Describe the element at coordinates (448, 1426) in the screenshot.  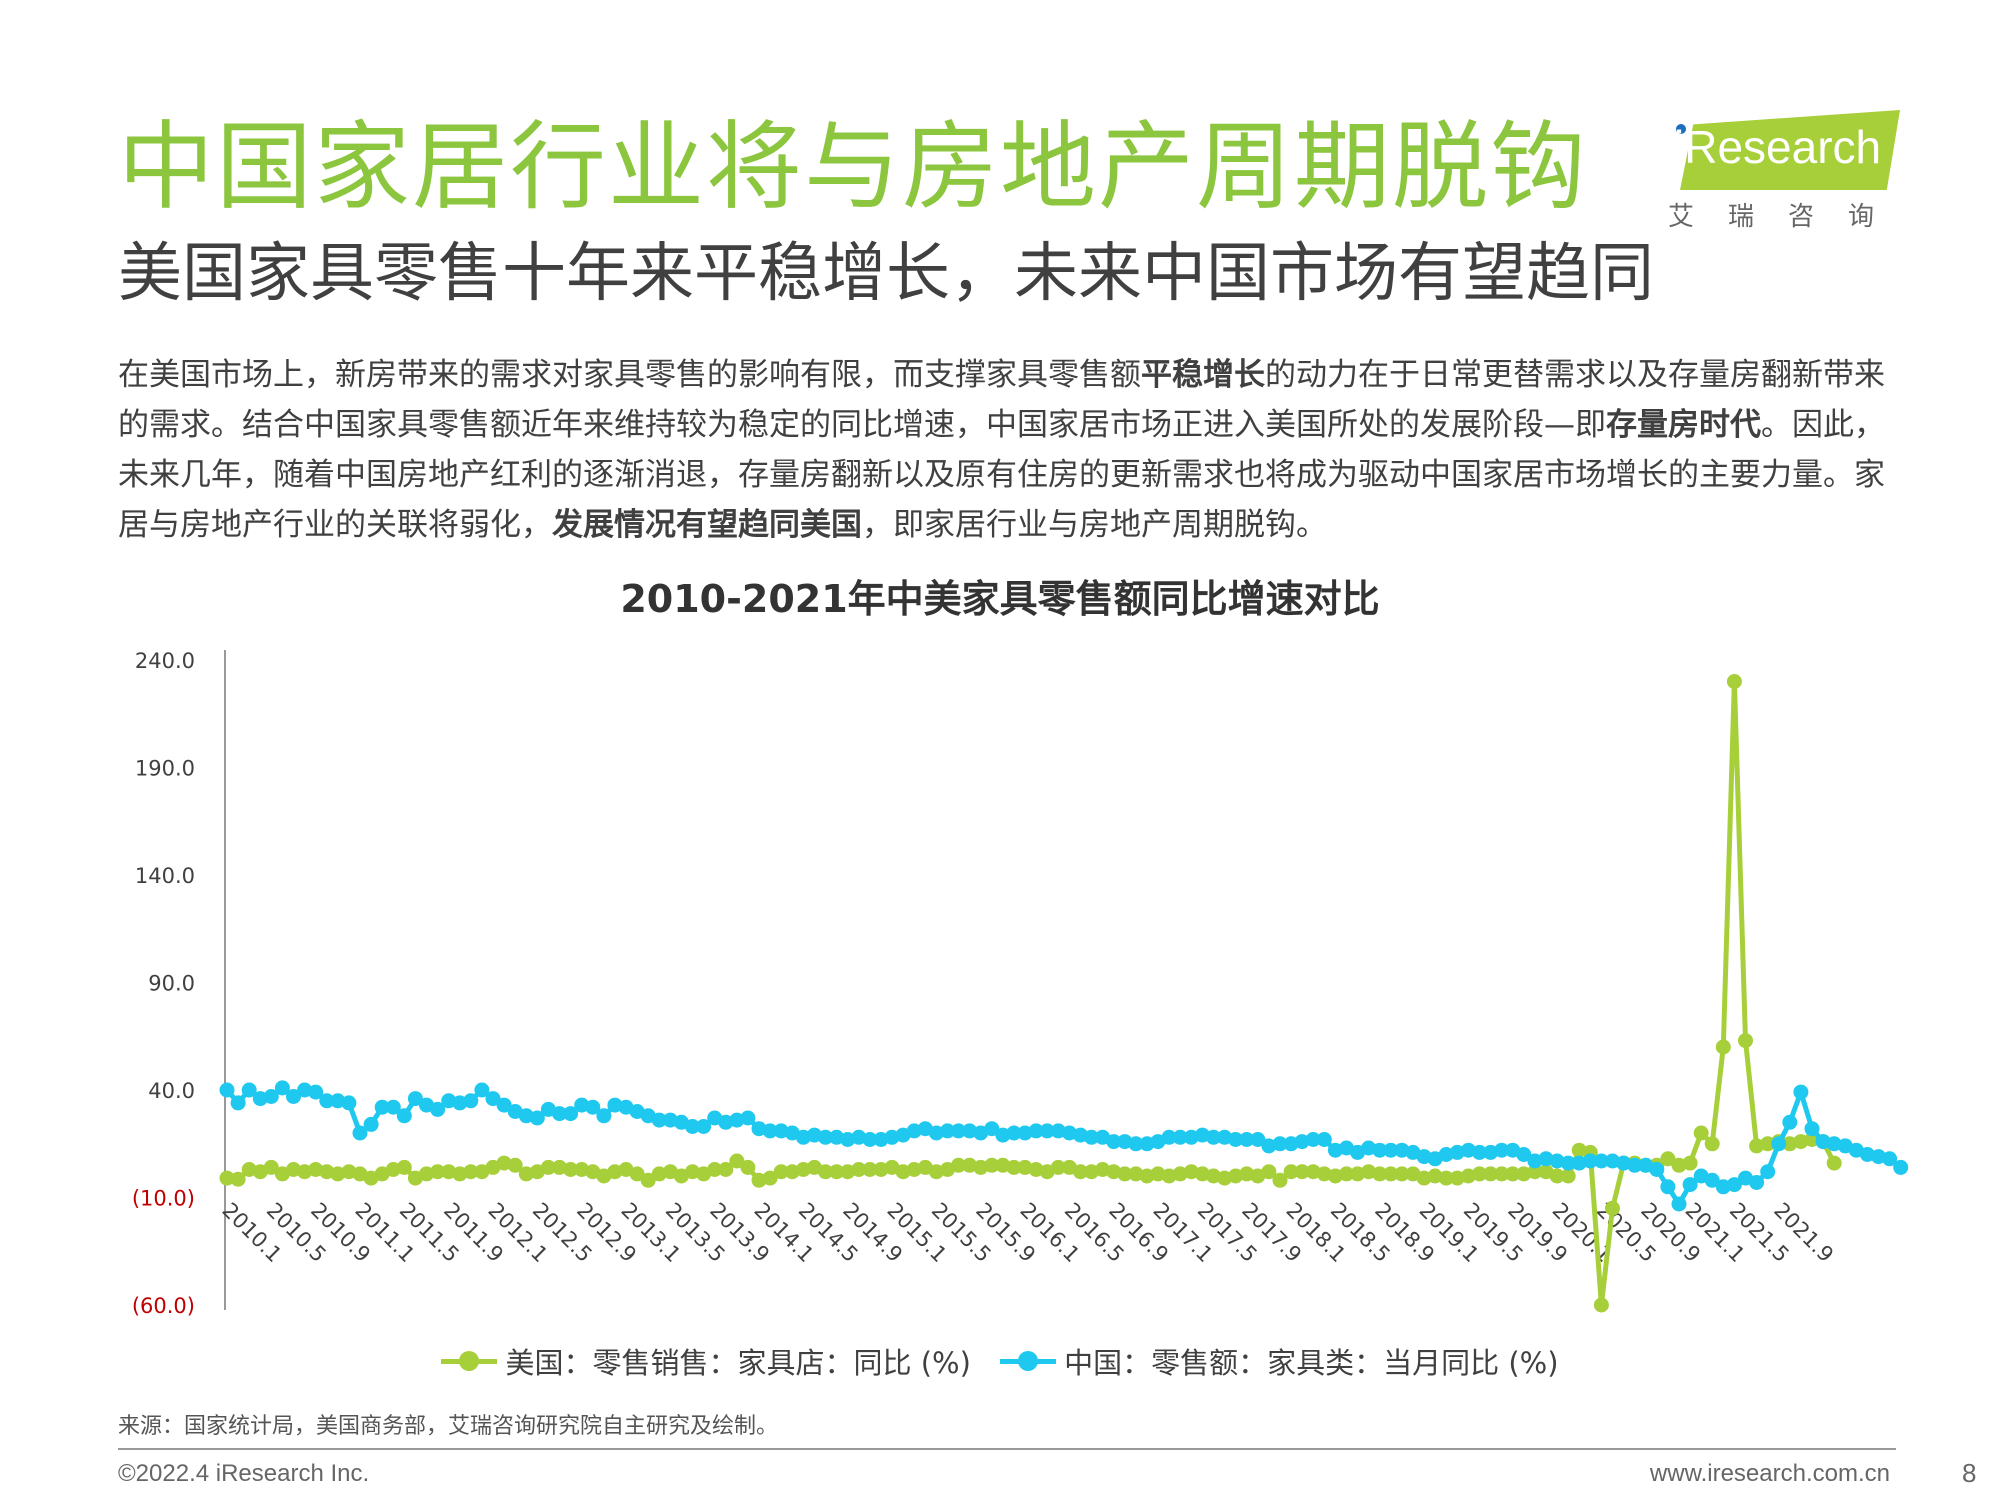
I see `source-note: 来源：国家统计局，美国商务部，艾瑞咨询研究院自主研究及绘制。` at that location.